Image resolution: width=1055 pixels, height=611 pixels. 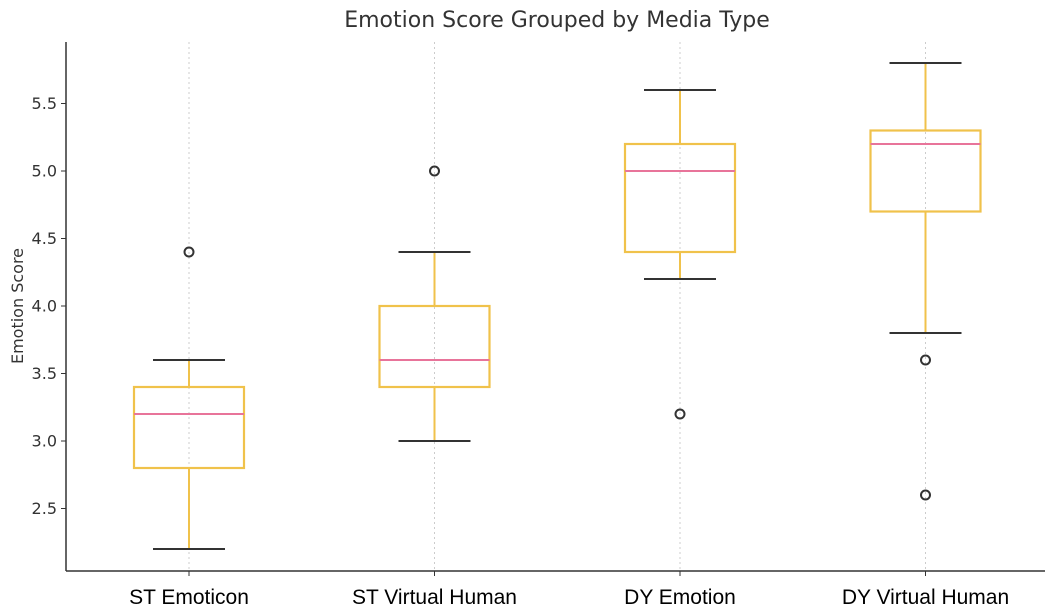 What do you see at coordinates (434, 597) in the screenshot?
I see `x-tick-label: ST Virtual Human` at bounding box center [434, 597].